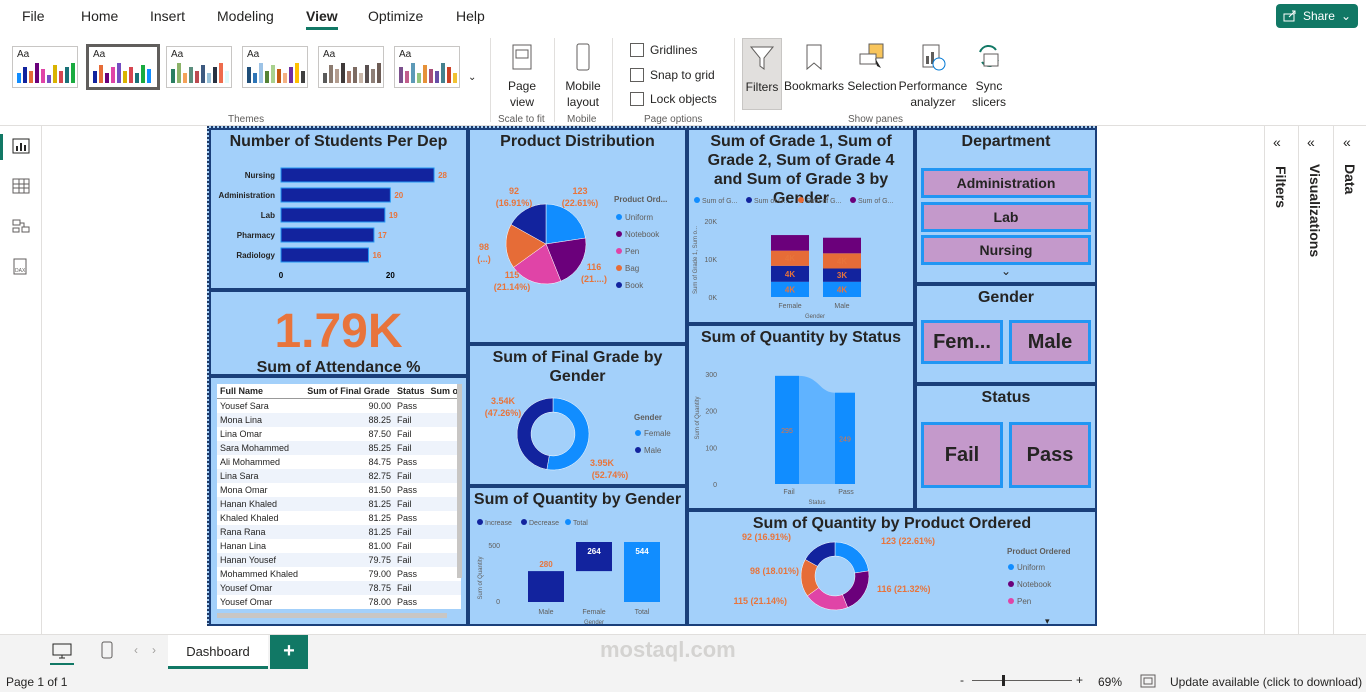 The height and width of the screenshot is (692, 1366). What do you see at coordinates (339, 419) in the screenshot?
I see `table-row: Mona Lina 88.25 Fail` at bounding box center [339, 419].